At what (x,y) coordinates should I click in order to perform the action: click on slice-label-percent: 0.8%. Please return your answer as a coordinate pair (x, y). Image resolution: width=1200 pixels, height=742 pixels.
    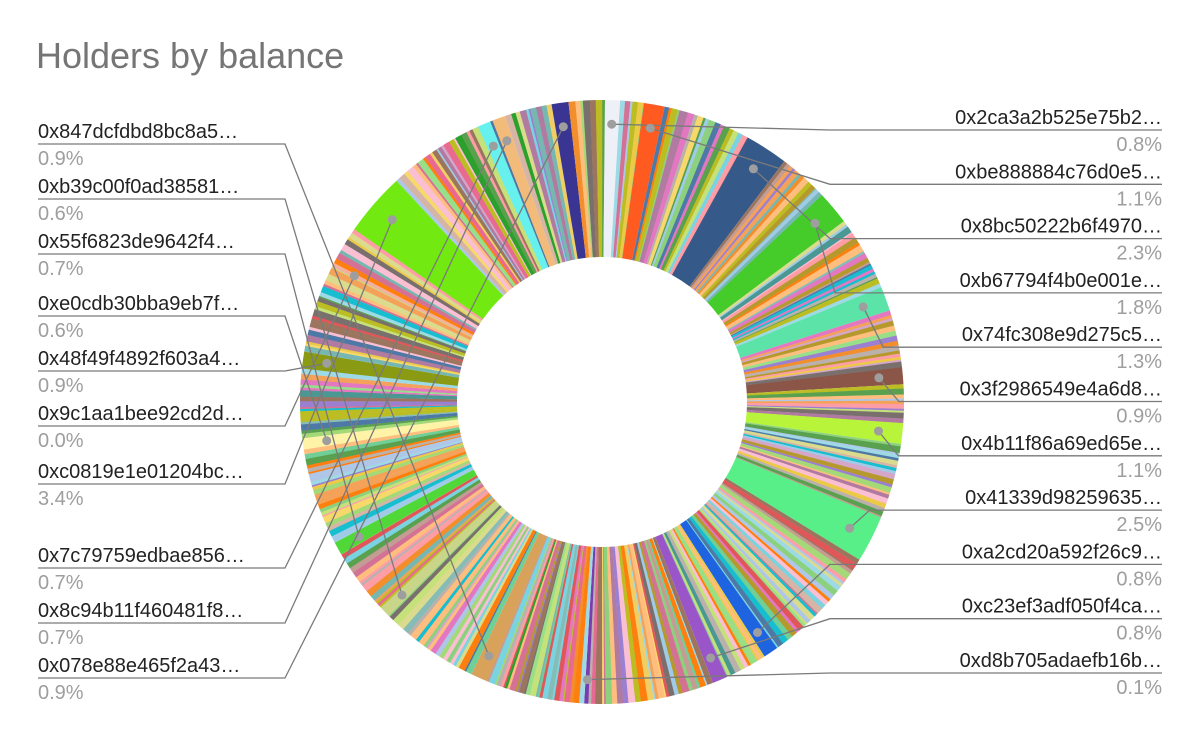
    Looking at the image, I should click on (1139, 634).